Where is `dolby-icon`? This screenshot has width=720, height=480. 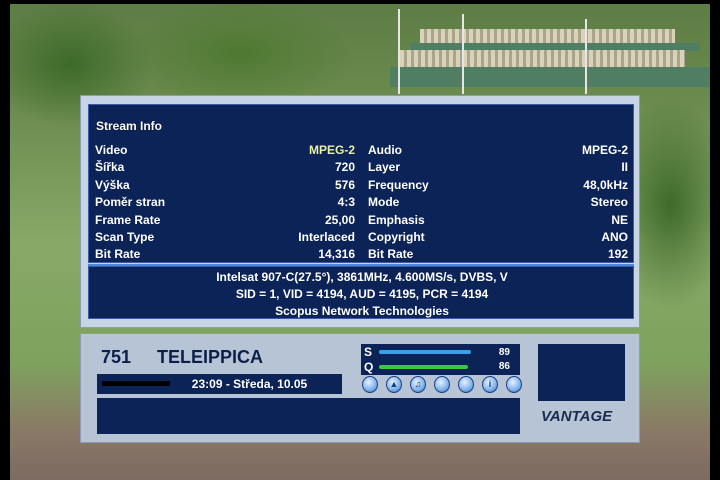
dolby-icon is located at coordinates (466, 384).